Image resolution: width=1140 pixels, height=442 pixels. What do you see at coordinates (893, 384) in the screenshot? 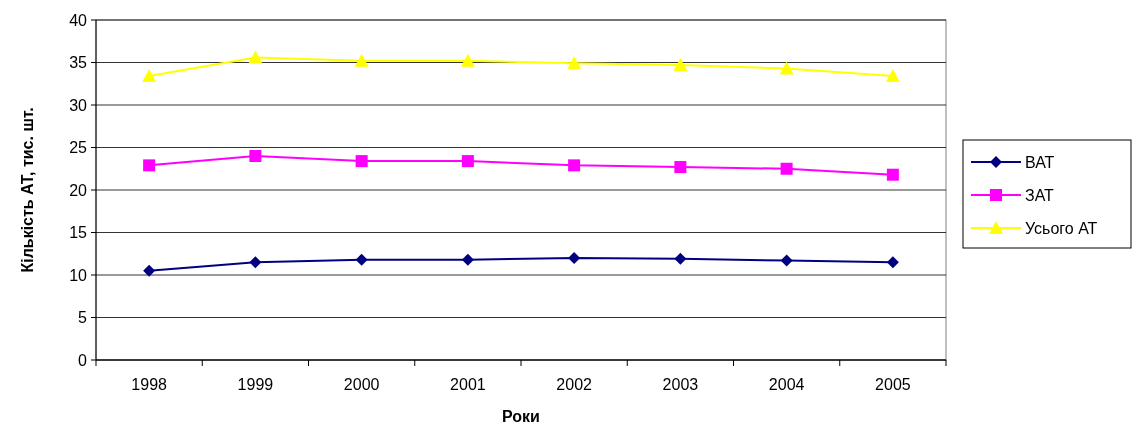
I see `x-tick-label: 2005` at bounding box center [893, 384].